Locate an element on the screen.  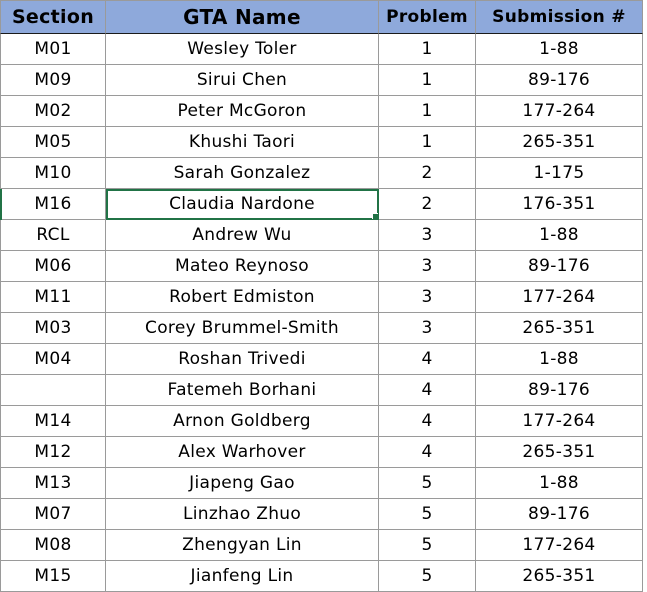
table-row: M12 Alex Warhover 4 265-351 is located at coordinates (321, 452).